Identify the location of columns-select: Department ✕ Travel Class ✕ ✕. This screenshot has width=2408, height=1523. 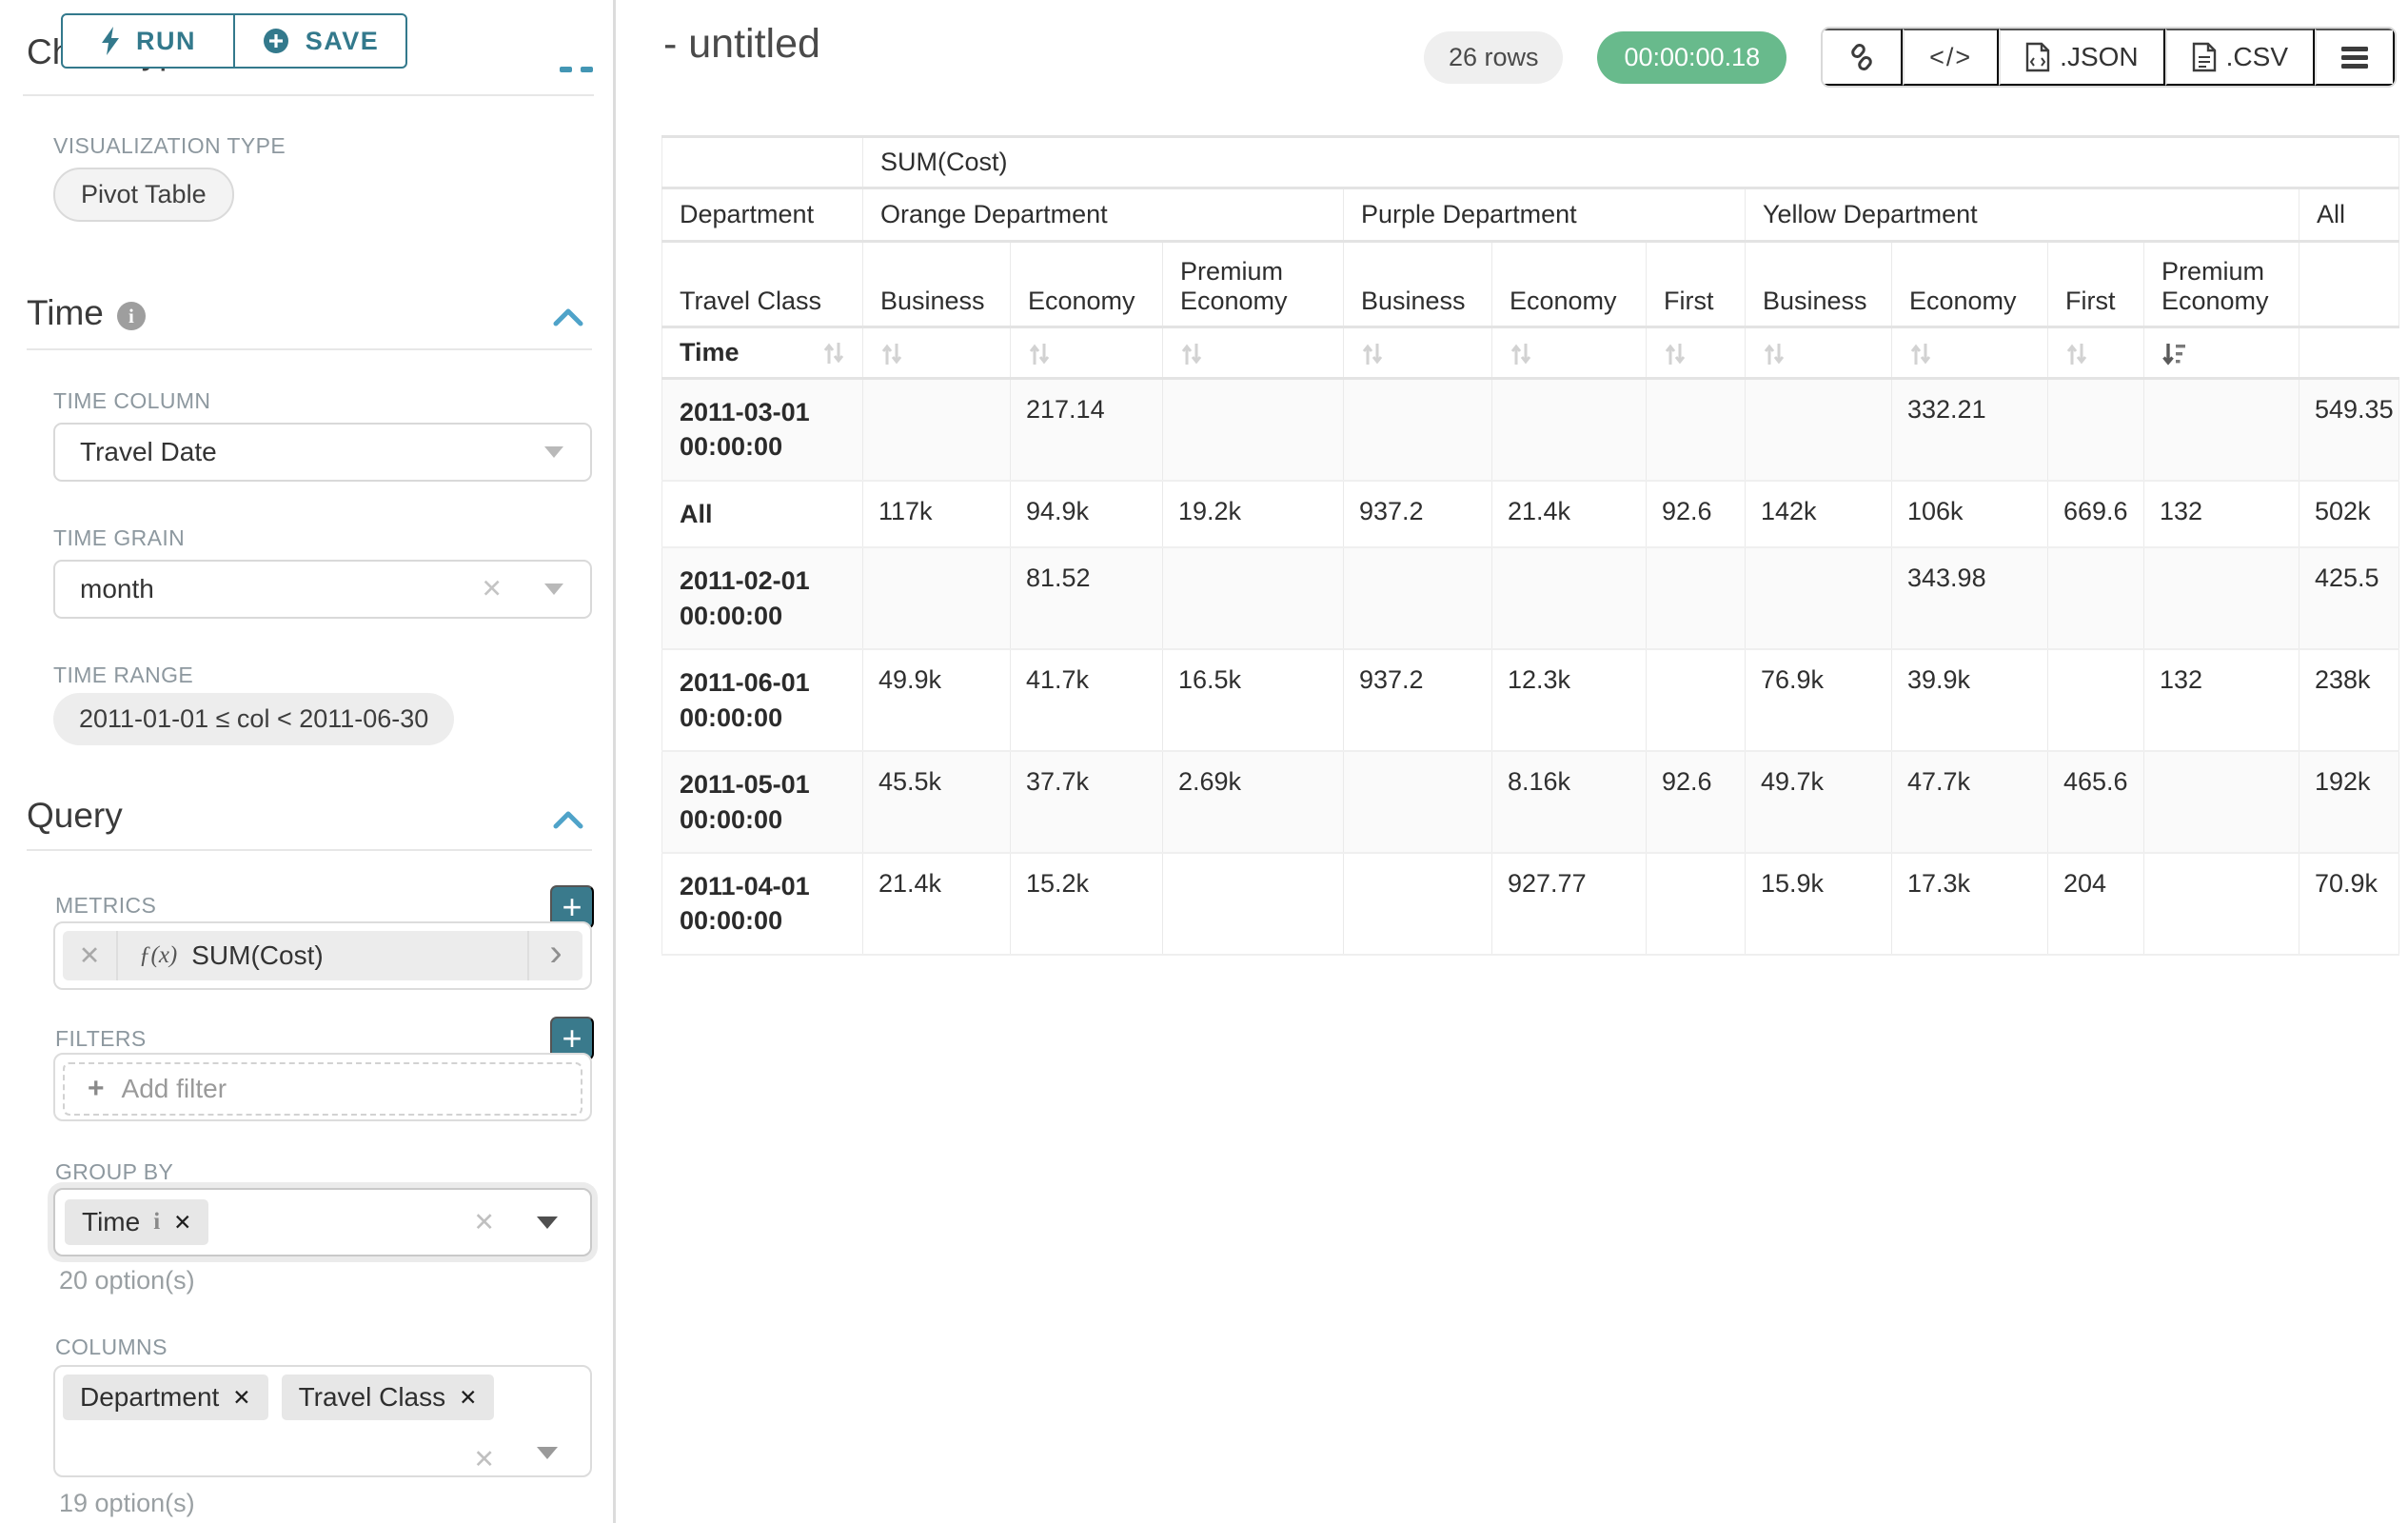
(322, 1421).